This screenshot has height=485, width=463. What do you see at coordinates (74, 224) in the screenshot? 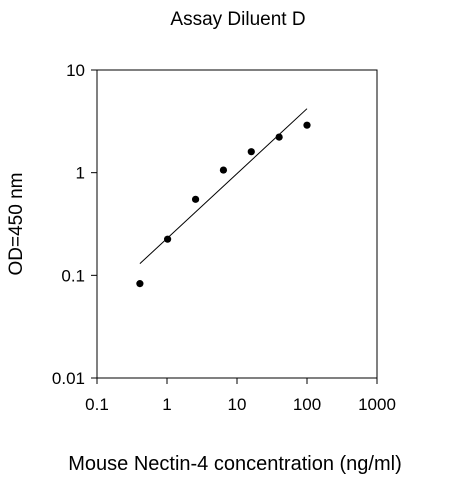
I see `y-axis-ticks: 0.01 0.1 1 10` at bounding box center [74, 224].